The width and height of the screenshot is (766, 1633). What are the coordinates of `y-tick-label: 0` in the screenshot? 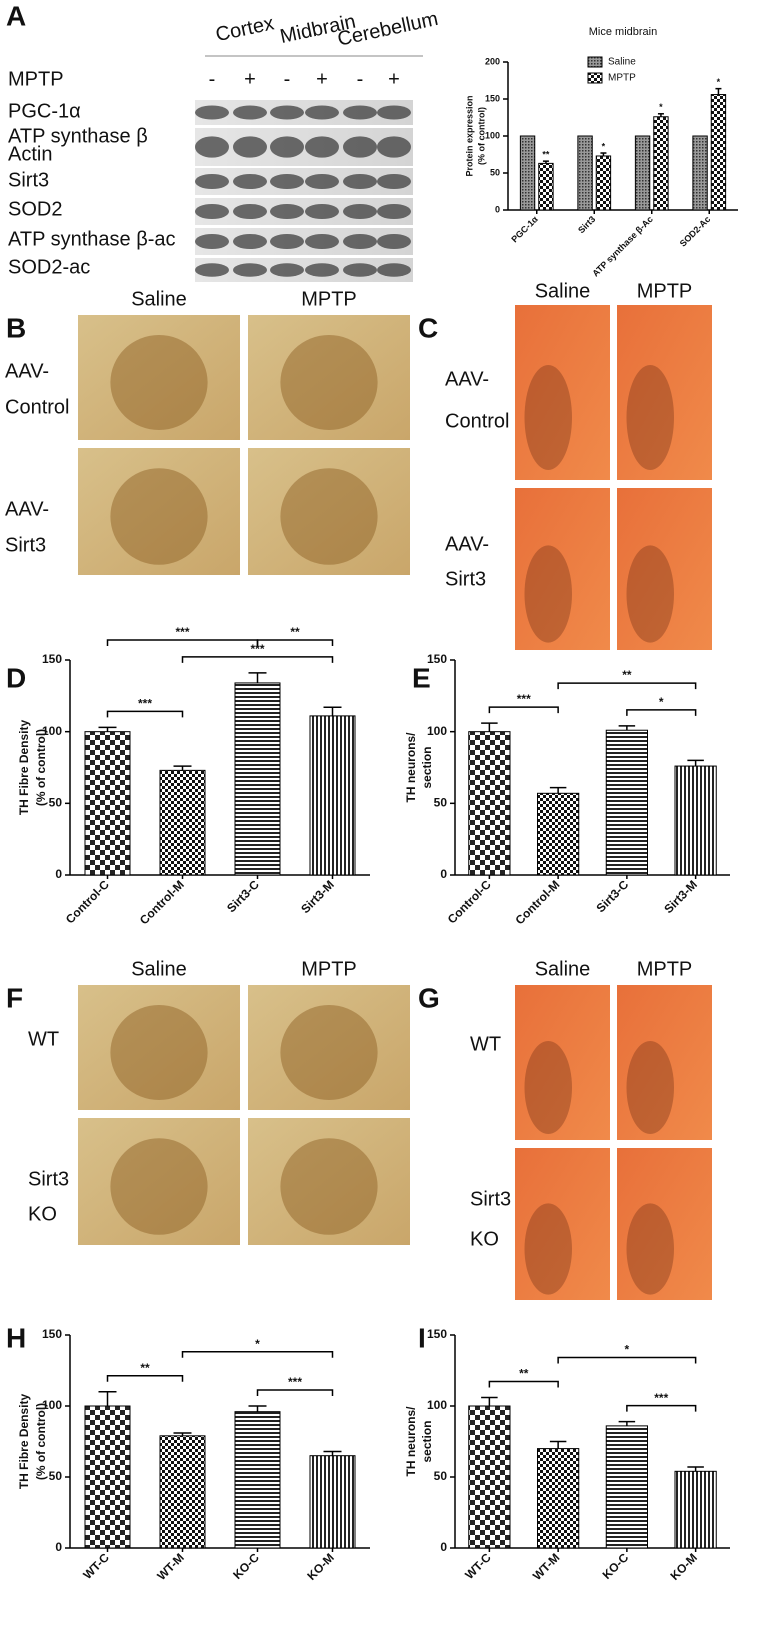 It's located at (58, 874).